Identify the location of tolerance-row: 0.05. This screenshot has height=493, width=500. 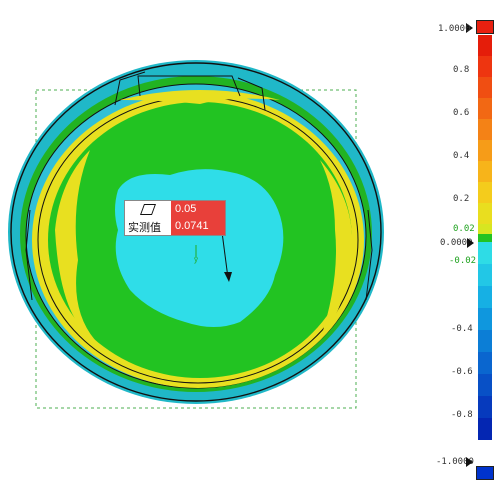
(175, 209).